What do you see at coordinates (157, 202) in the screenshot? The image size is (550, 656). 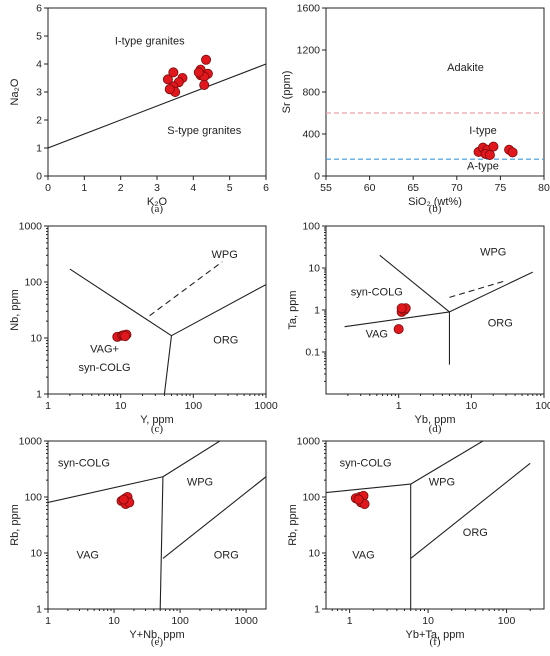 I see `x-axis-label: K₂O` at bounding box center [157, 202].